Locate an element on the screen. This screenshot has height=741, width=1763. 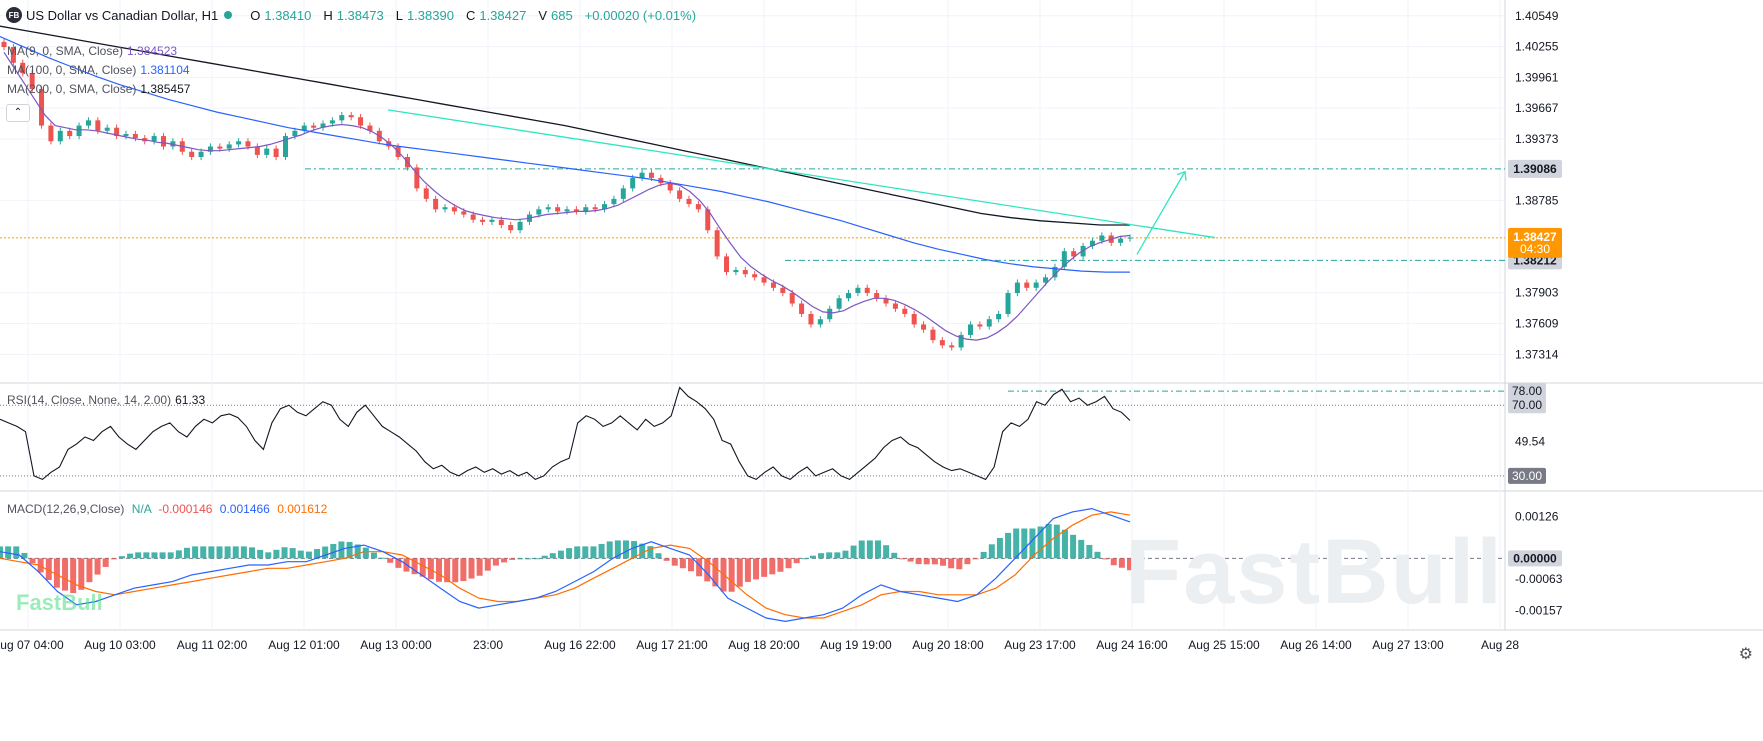
current-price-label-sub: 04:30 is located at coordinates (1535, 249).